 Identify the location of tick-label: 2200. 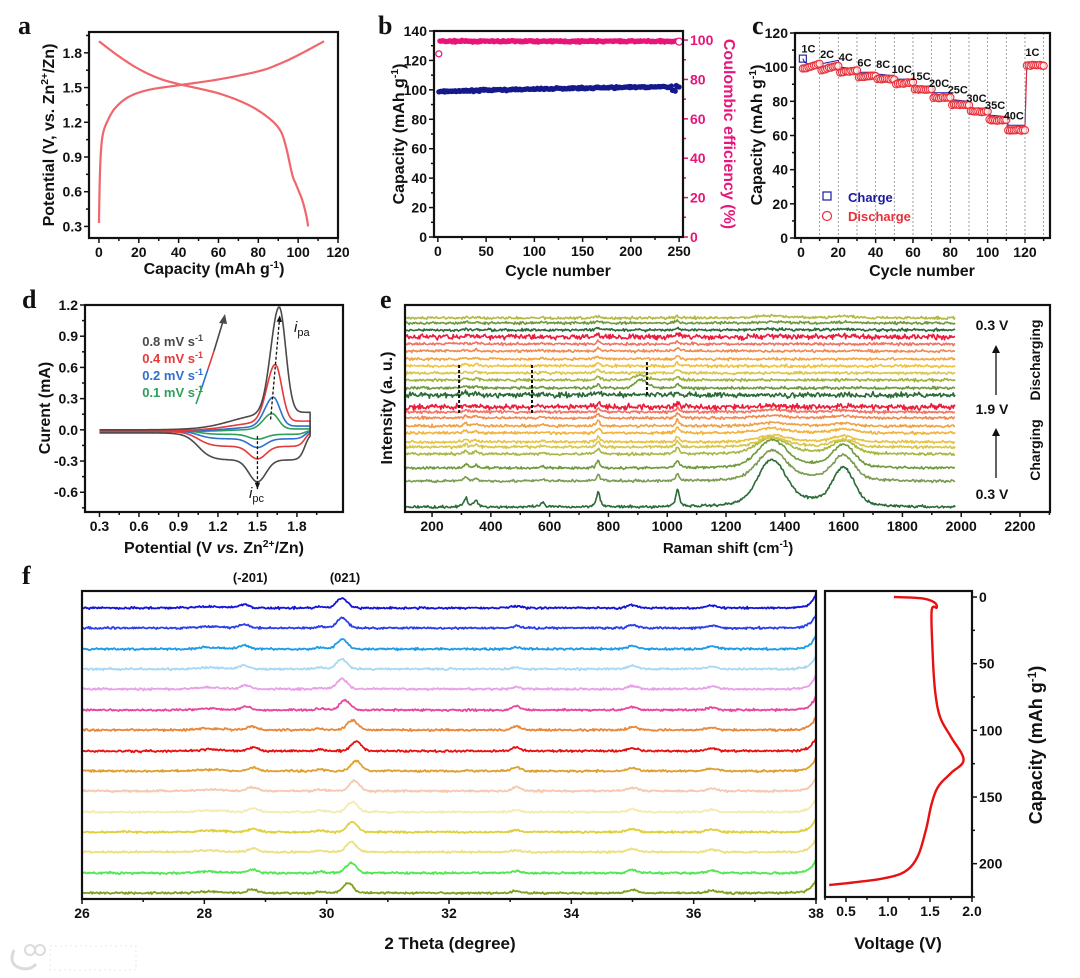
(1019, 526).